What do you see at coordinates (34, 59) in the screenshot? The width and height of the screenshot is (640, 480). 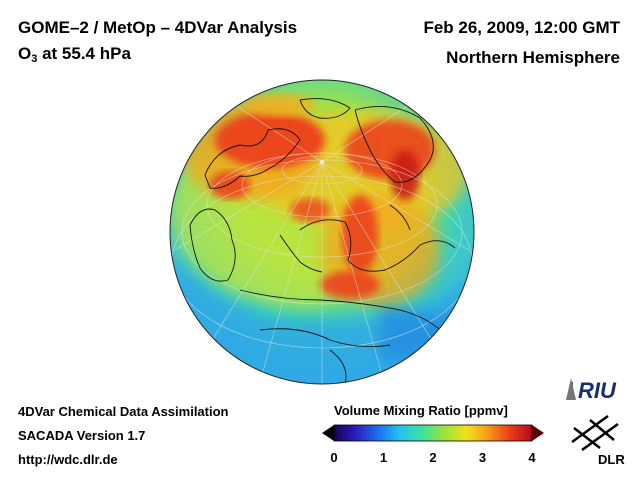 I see `species-subscript: 3` at bounding box center [34, 59].